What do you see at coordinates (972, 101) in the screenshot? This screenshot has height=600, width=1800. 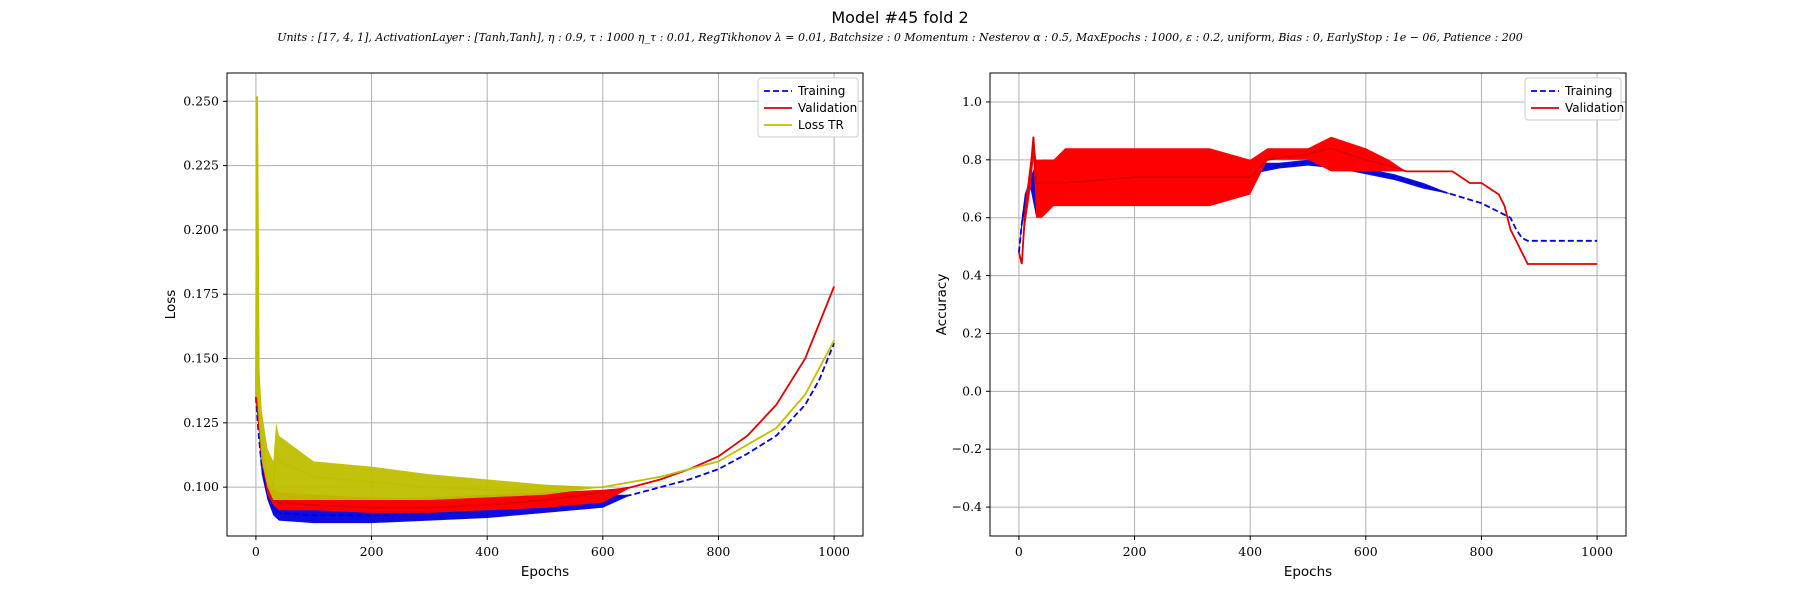 I see `y-tick-label: 1.0` at bounding box center [972, 101].